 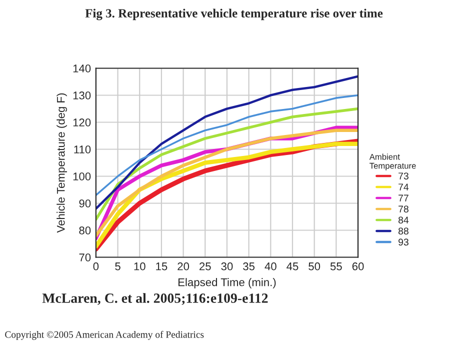 I want to click on y-tick-label: 140, so click(x=82, y=68).